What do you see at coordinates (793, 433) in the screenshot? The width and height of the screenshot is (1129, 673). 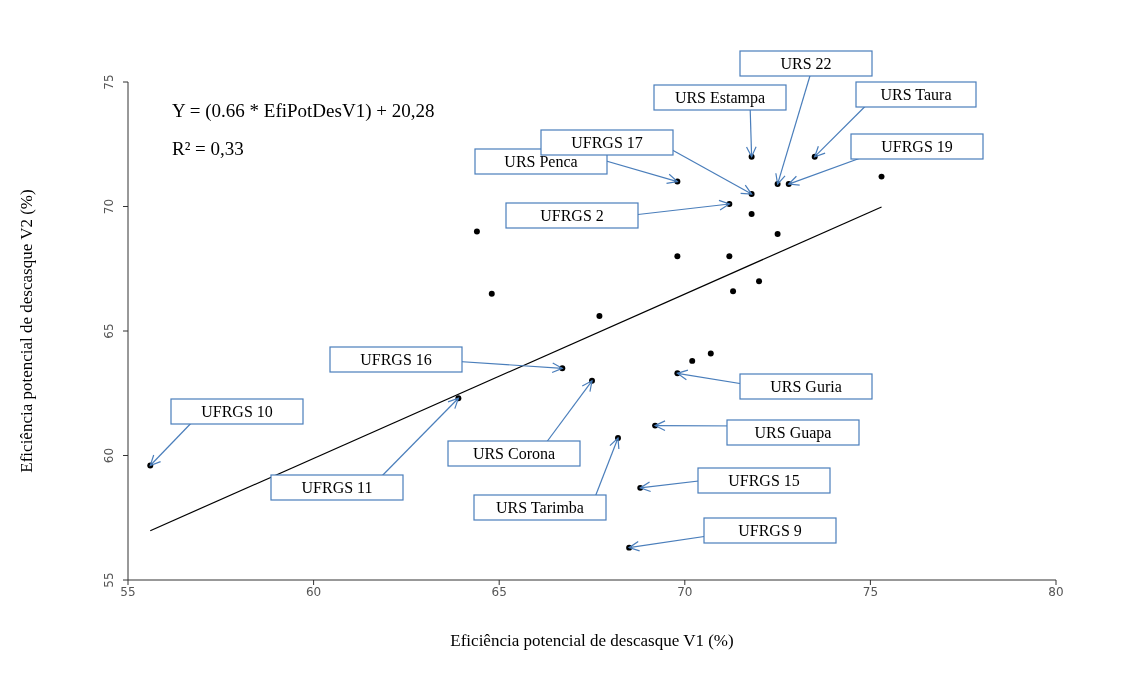 I see `annotation: URS Guapa` at bounding box center [793, 433].